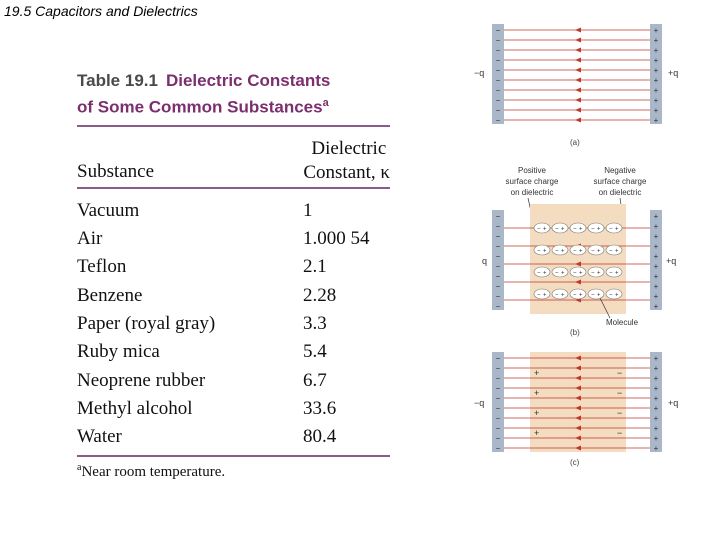 The width and height of the screenshot is (720, 540). I want to click on negative-label-3: on dielectric, so click(620, 192).